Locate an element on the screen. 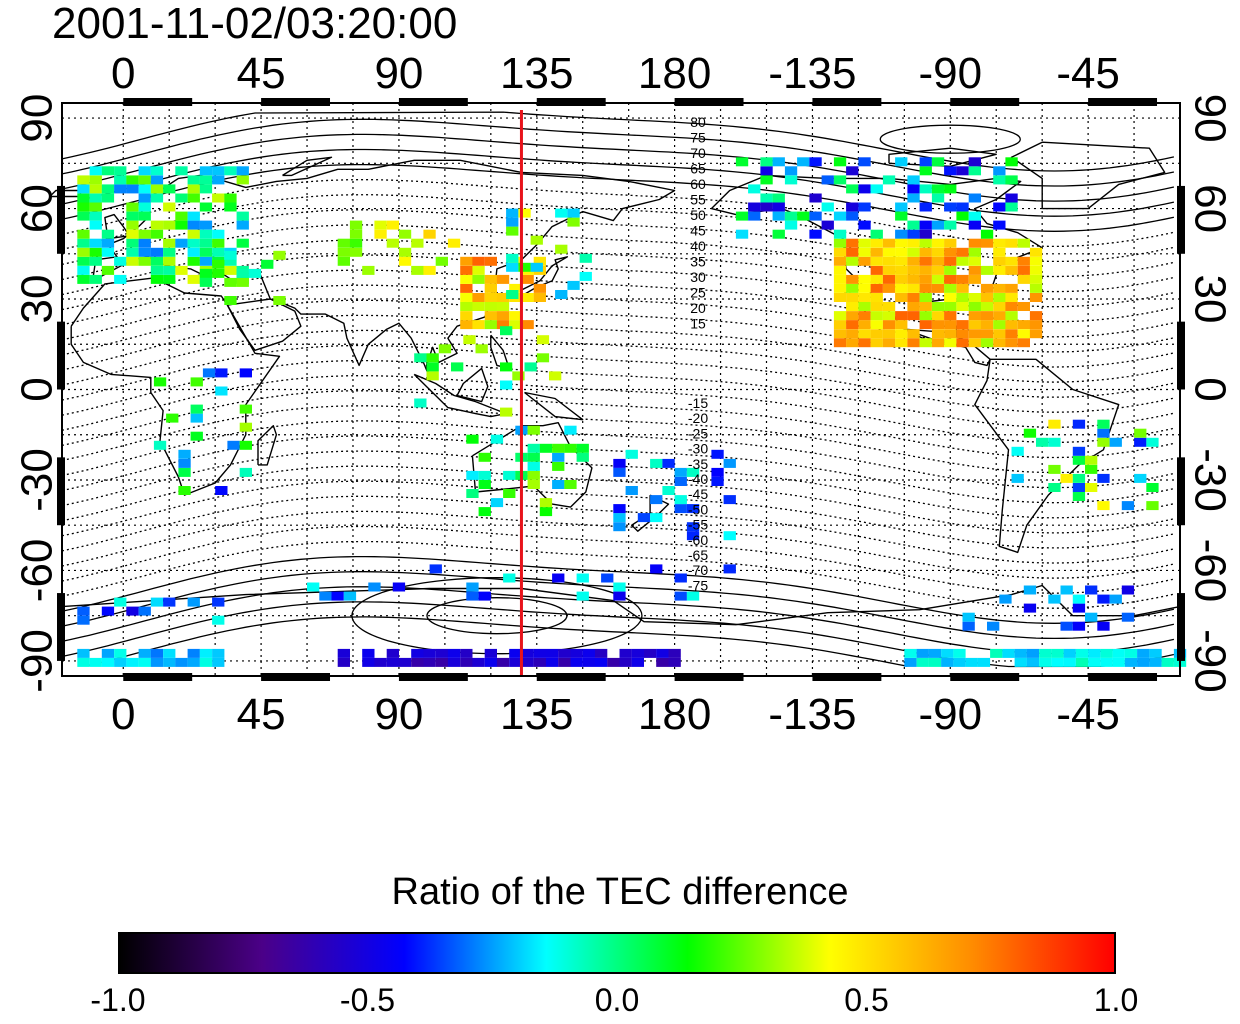 This screenshot has height=1024, width=1240. contour-label: 30 is located at coordinates (698, 277).